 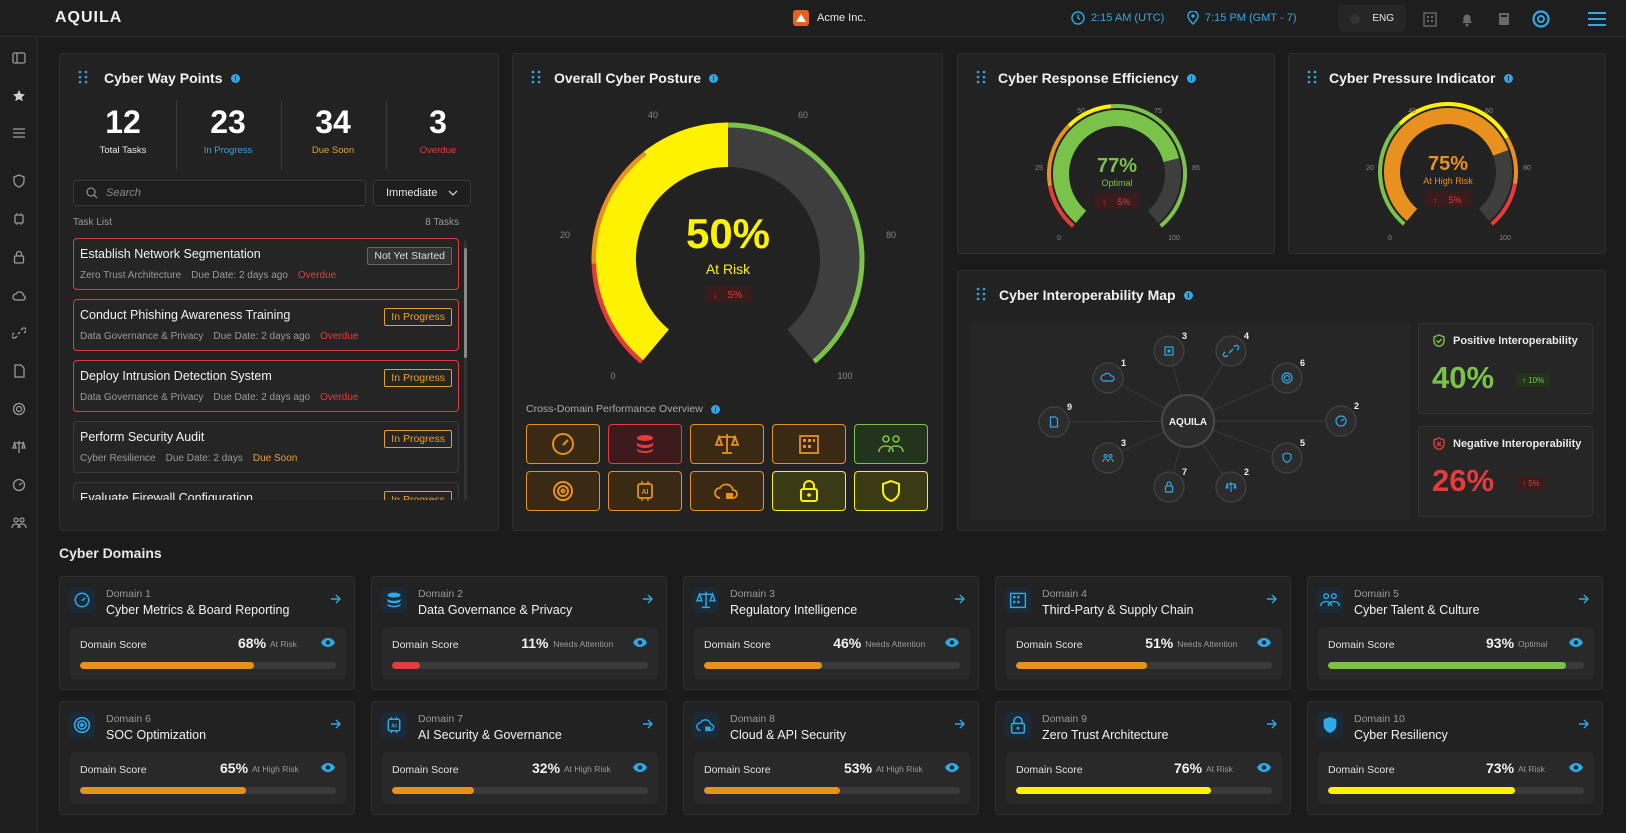 I want to click on cloud-icon, so click(x=19, y=296).